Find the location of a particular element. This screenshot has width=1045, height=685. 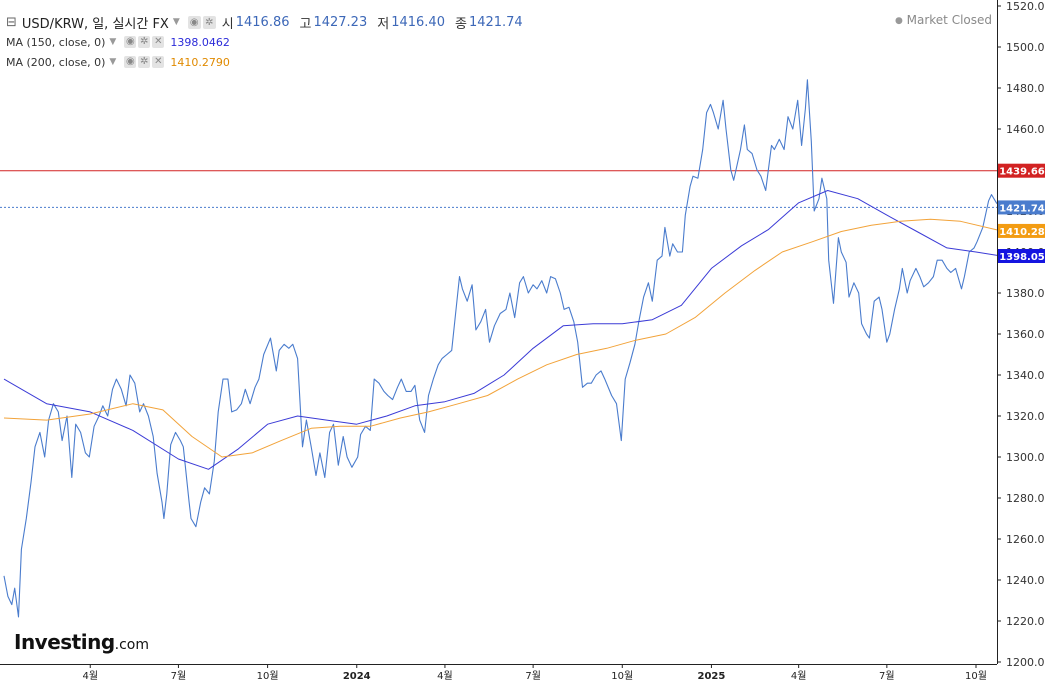

indicator-ma200-controls: ◉ ✲ ✕ is located at coordinates (144, 62).